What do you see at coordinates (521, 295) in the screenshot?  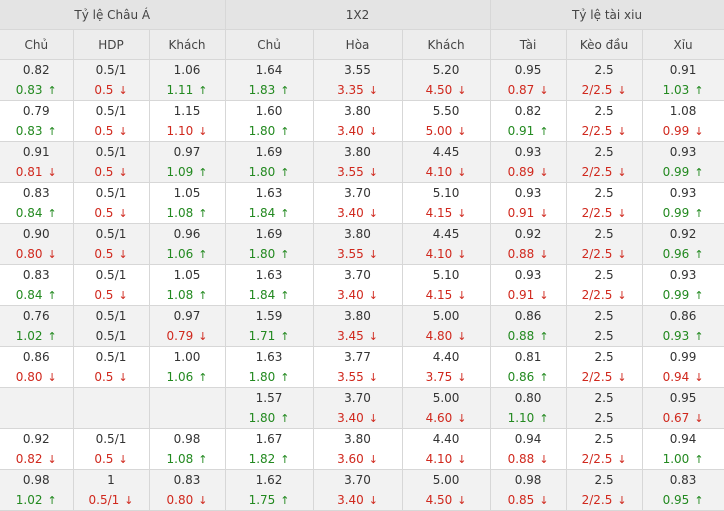 I see `current-odds-value: 0.91` at bounding box center [521, 295].